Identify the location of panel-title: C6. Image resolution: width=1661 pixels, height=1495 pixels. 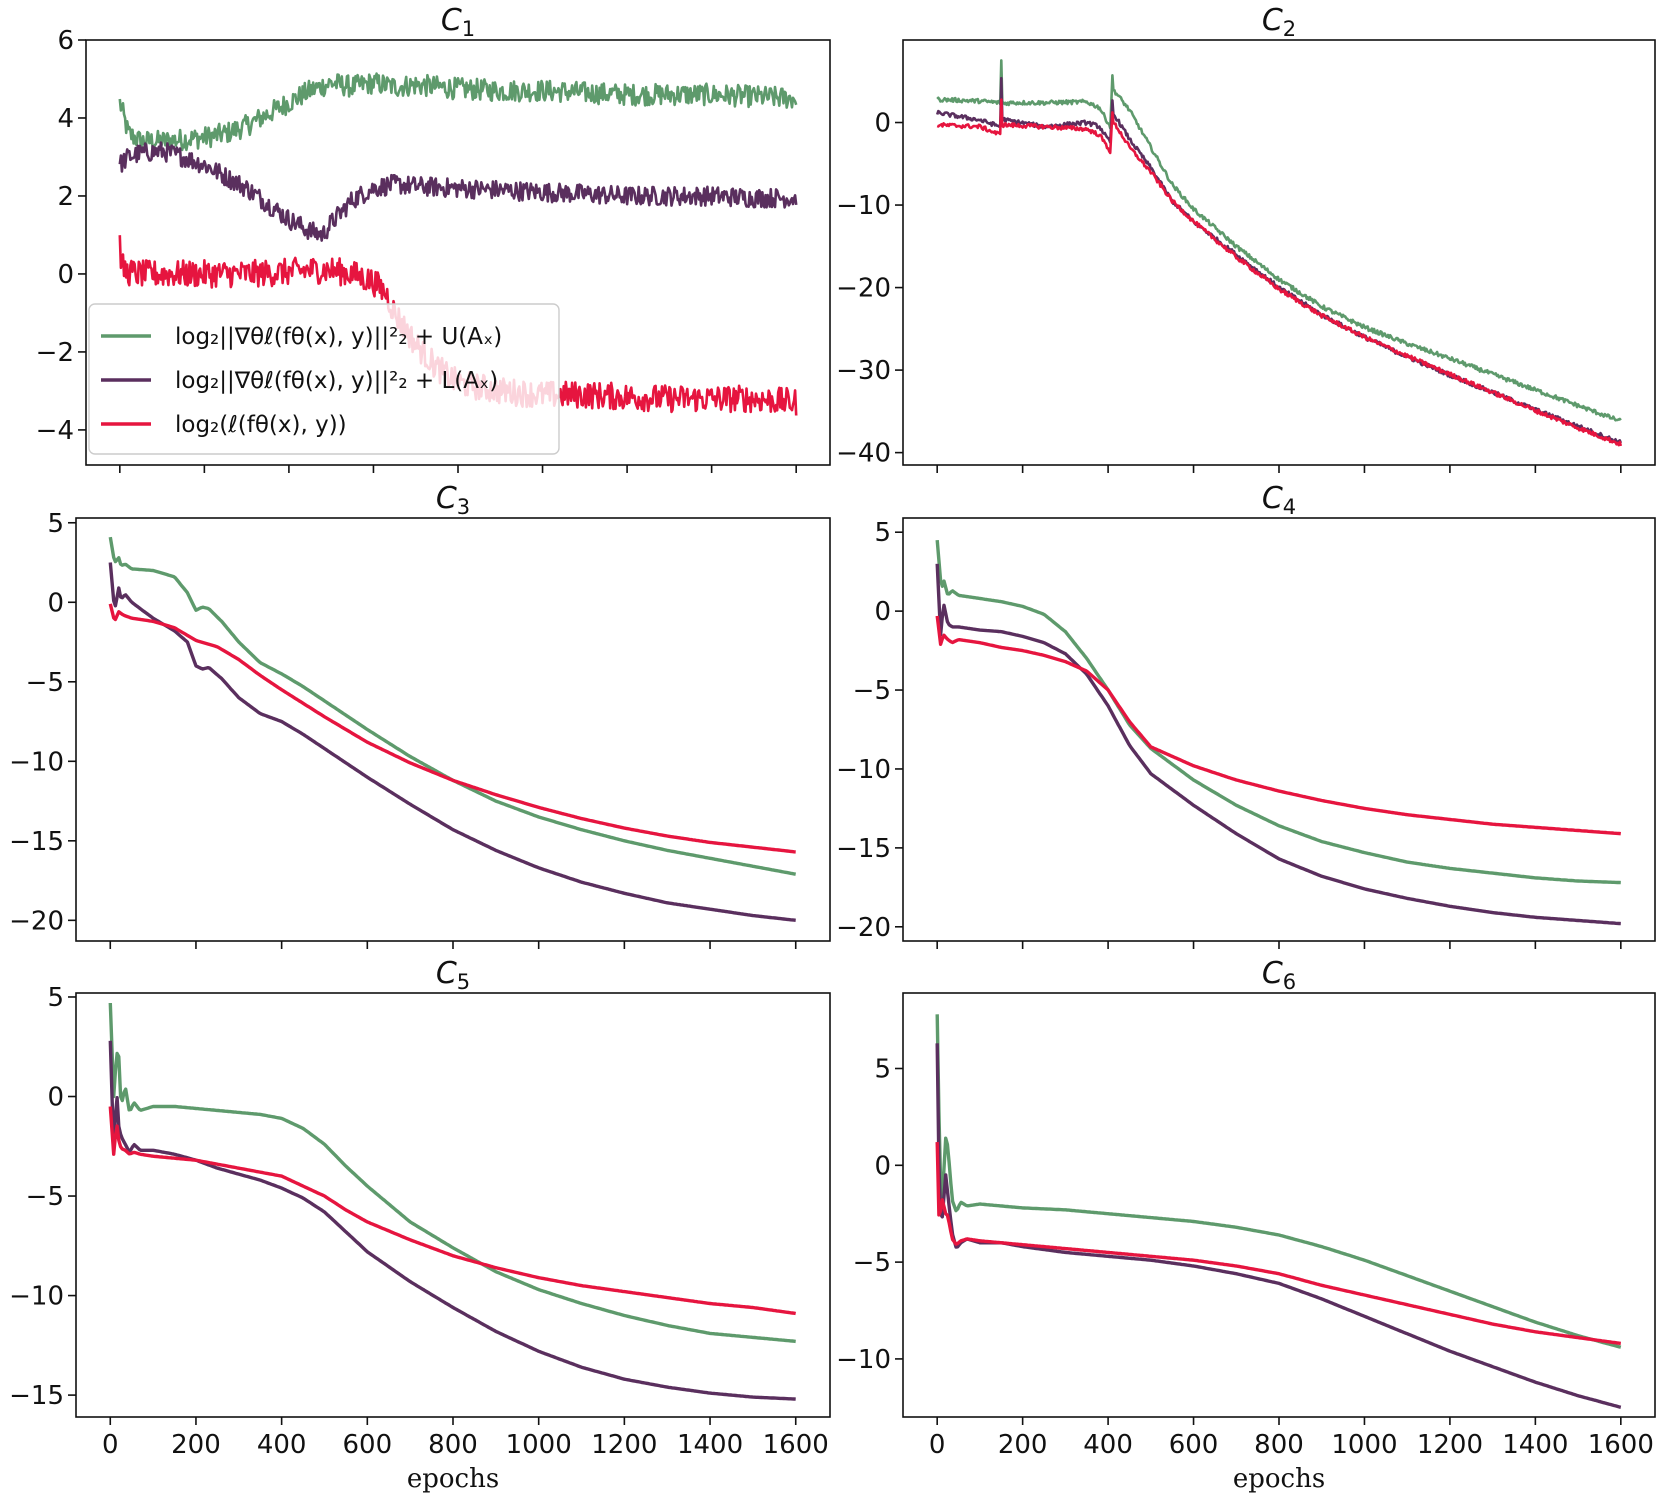
(1279, 975).